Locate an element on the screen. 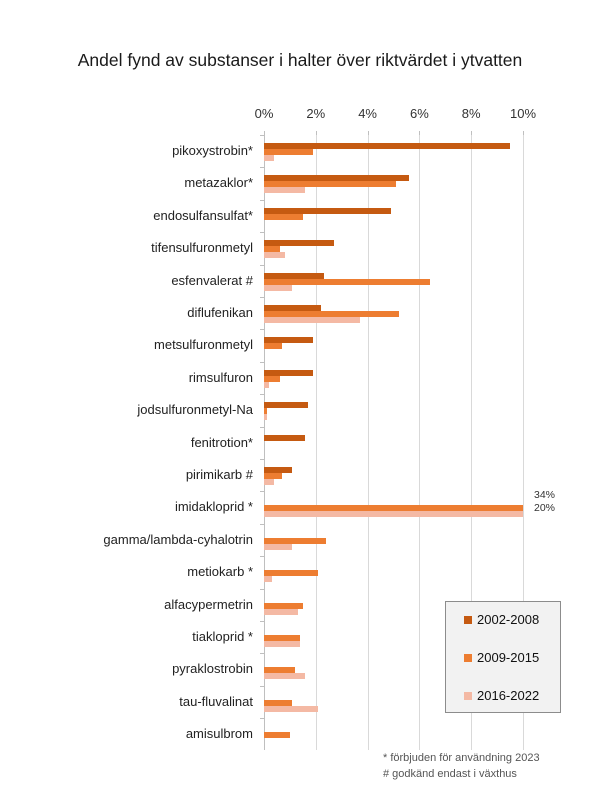 The width and height of the screenshot is (600, 800). category-label: tau-fluvalinat is located at coordinates (216, 701).